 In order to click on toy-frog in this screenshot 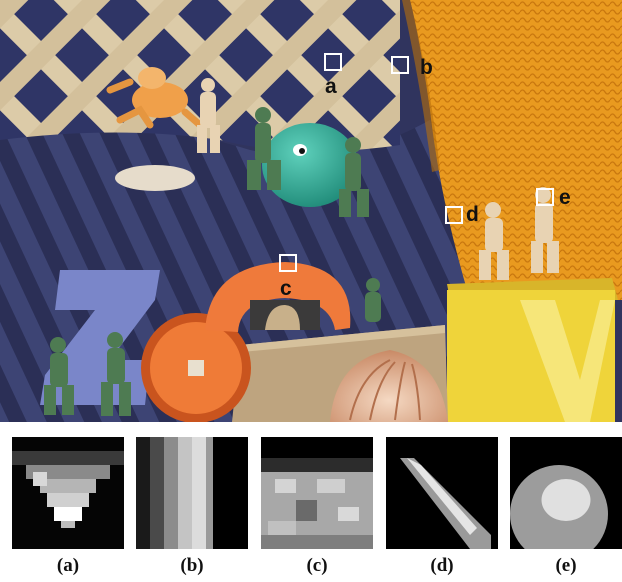, I will do `click(155, 98)`.